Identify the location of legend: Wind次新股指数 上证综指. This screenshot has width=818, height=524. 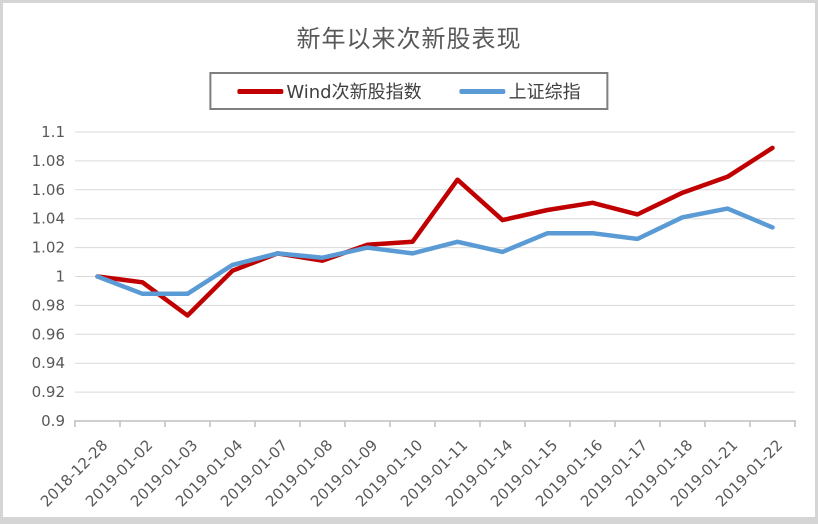
(409, 91).